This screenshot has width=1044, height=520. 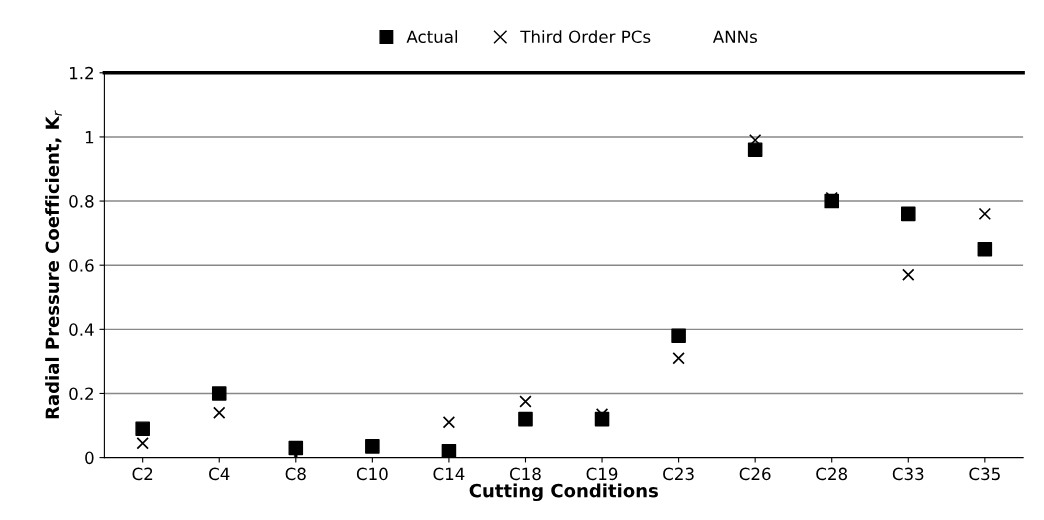 What do you see at coordinates (563, 492) in the screenshot?
I see `x-axis-title: Cutting Conditions` at bounding box center [563, 492].